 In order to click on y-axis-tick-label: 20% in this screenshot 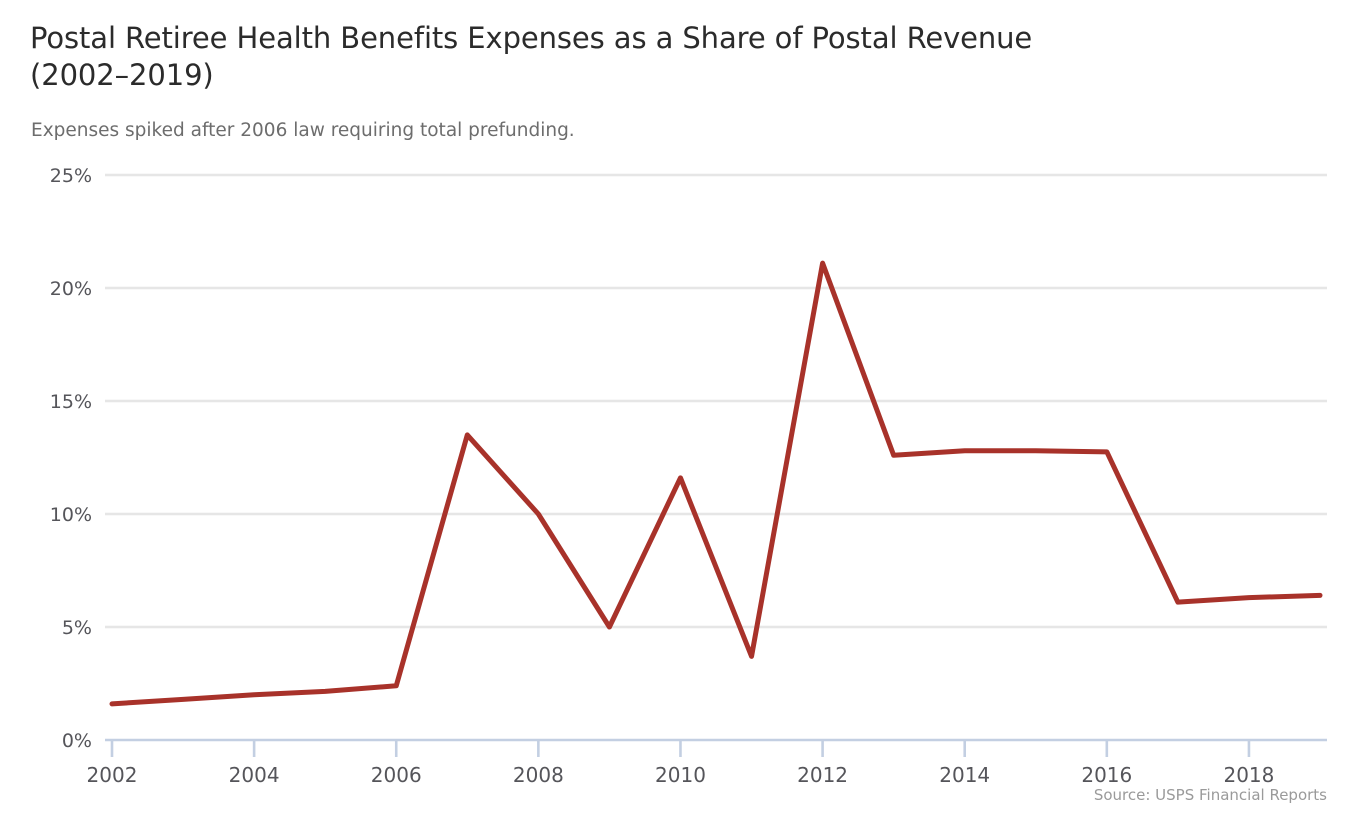, I will do `click(71, 289)`.